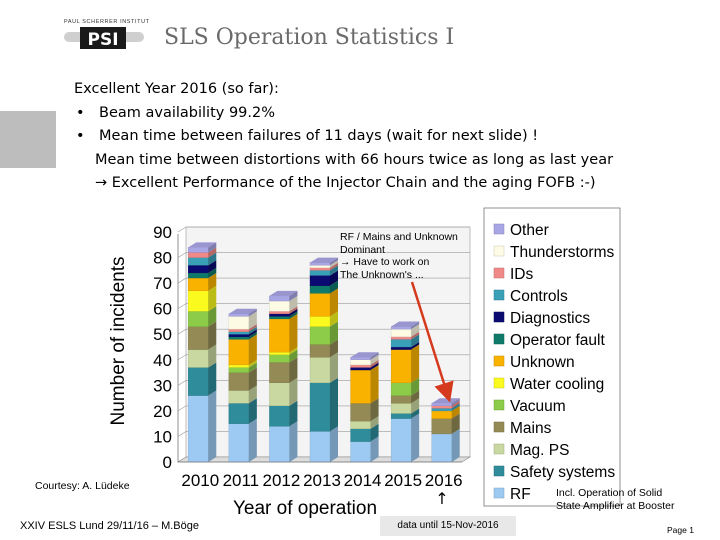 This screenshot has height=540, width=720. I want to click on y-tick-label: 60, so click(162, 309).